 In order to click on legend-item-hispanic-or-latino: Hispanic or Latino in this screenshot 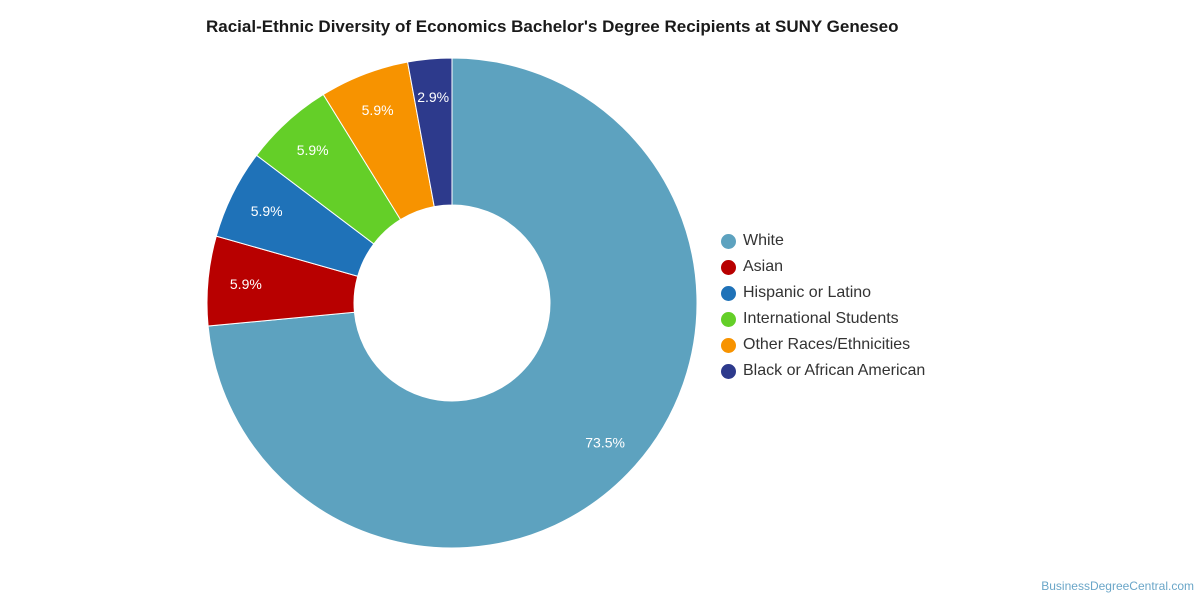, I will do `click(823, 293)`.